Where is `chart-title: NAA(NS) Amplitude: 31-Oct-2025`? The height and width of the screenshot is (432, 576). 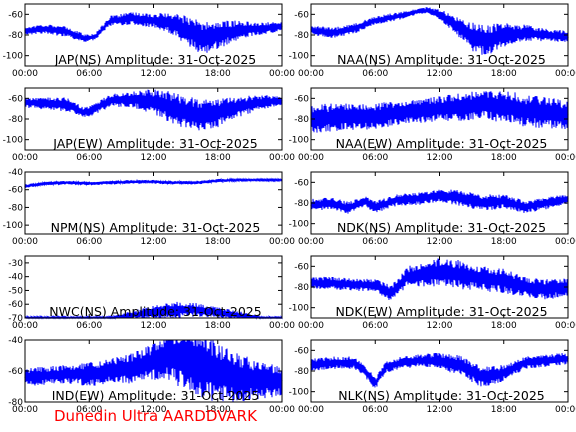 chart-title: NAA(NS) Amplitude: 31-Oct-2025 is located at coordinates (441, 59).